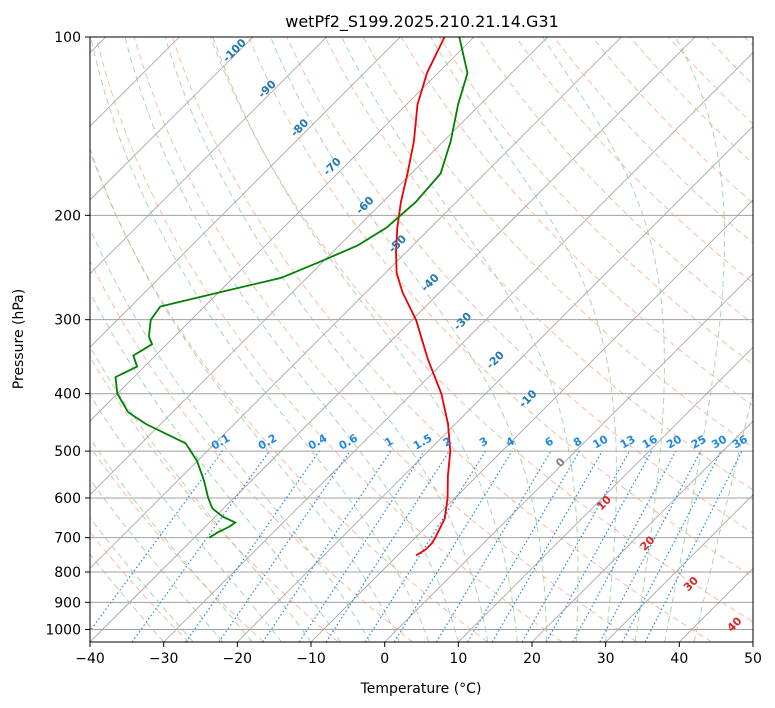 The image size is (775, 708). Describe the element at coordinates (679, 659) in the screenshot. I see `x-tick-label: 40` at that location.